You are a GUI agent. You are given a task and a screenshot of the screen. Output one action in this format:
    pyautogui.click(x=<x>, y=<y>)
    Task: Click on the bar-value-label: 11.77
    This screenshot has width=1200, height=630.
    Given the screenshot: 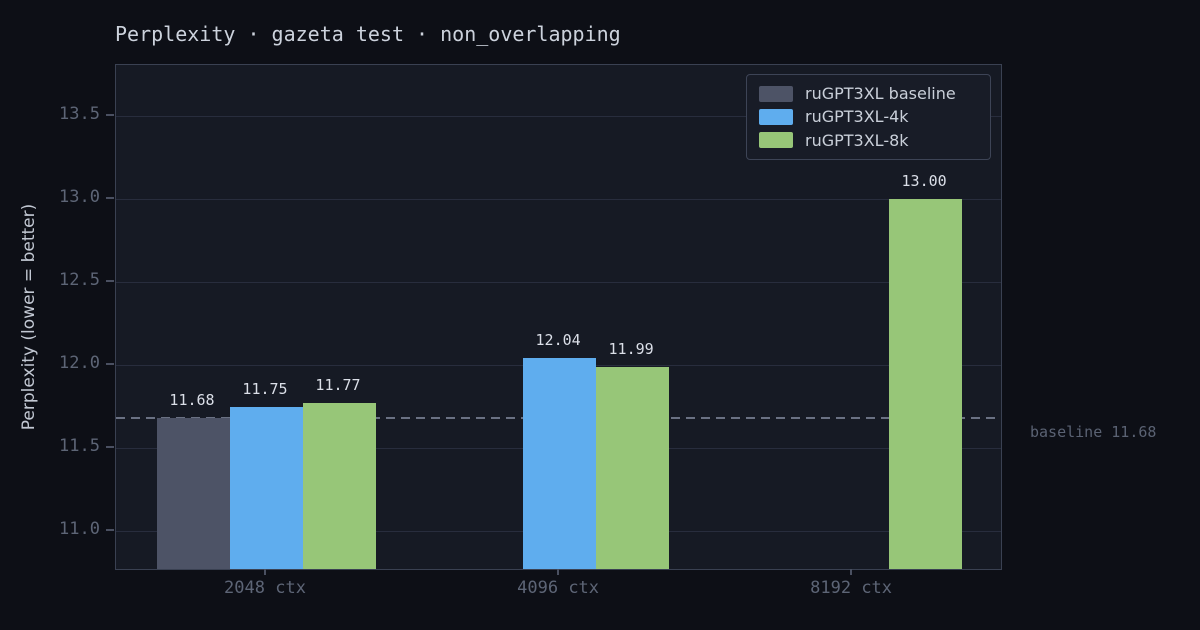 What is the action you would take?
    pyautogui.click(x=338, y=385)
    